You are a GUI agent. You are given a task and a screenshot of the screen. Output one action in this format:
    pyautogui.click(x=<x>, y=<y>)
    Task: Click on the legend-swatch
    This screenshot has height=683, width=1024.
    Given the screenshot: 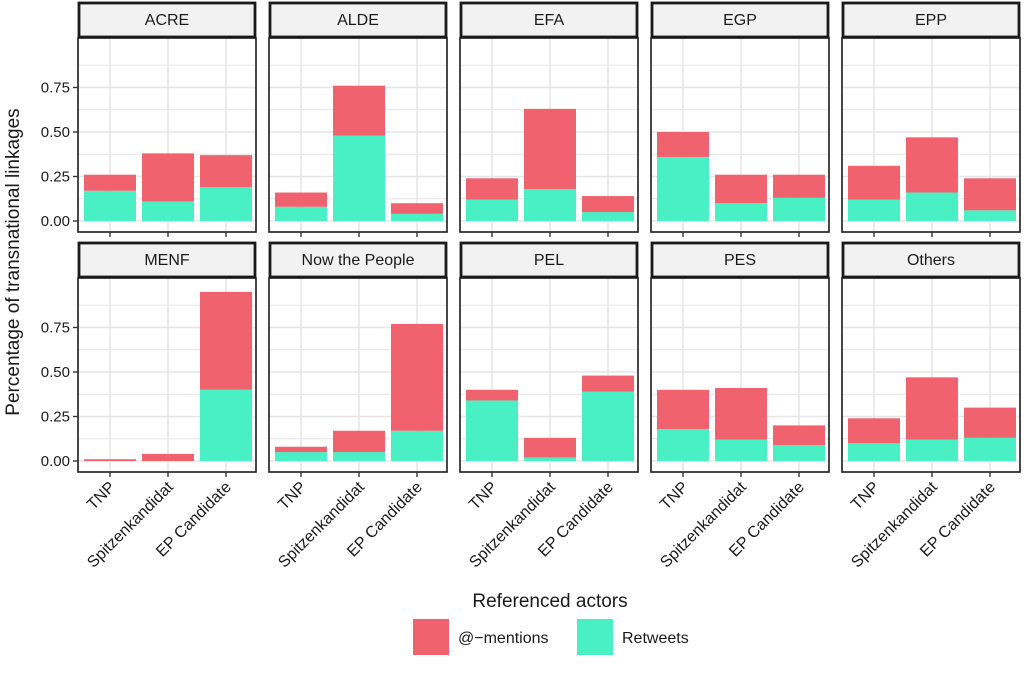 What is the action you would take?
    pyautogui.click(x=595, y=637)
    